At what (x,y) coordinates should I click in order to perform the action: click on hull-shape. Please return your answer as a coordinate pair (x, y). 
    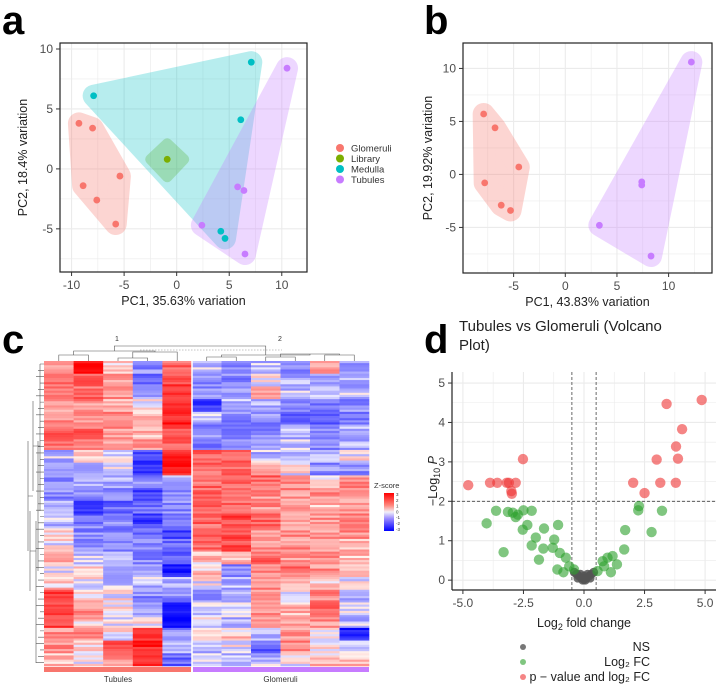
    Looking at the image, I should click on (172, 150).